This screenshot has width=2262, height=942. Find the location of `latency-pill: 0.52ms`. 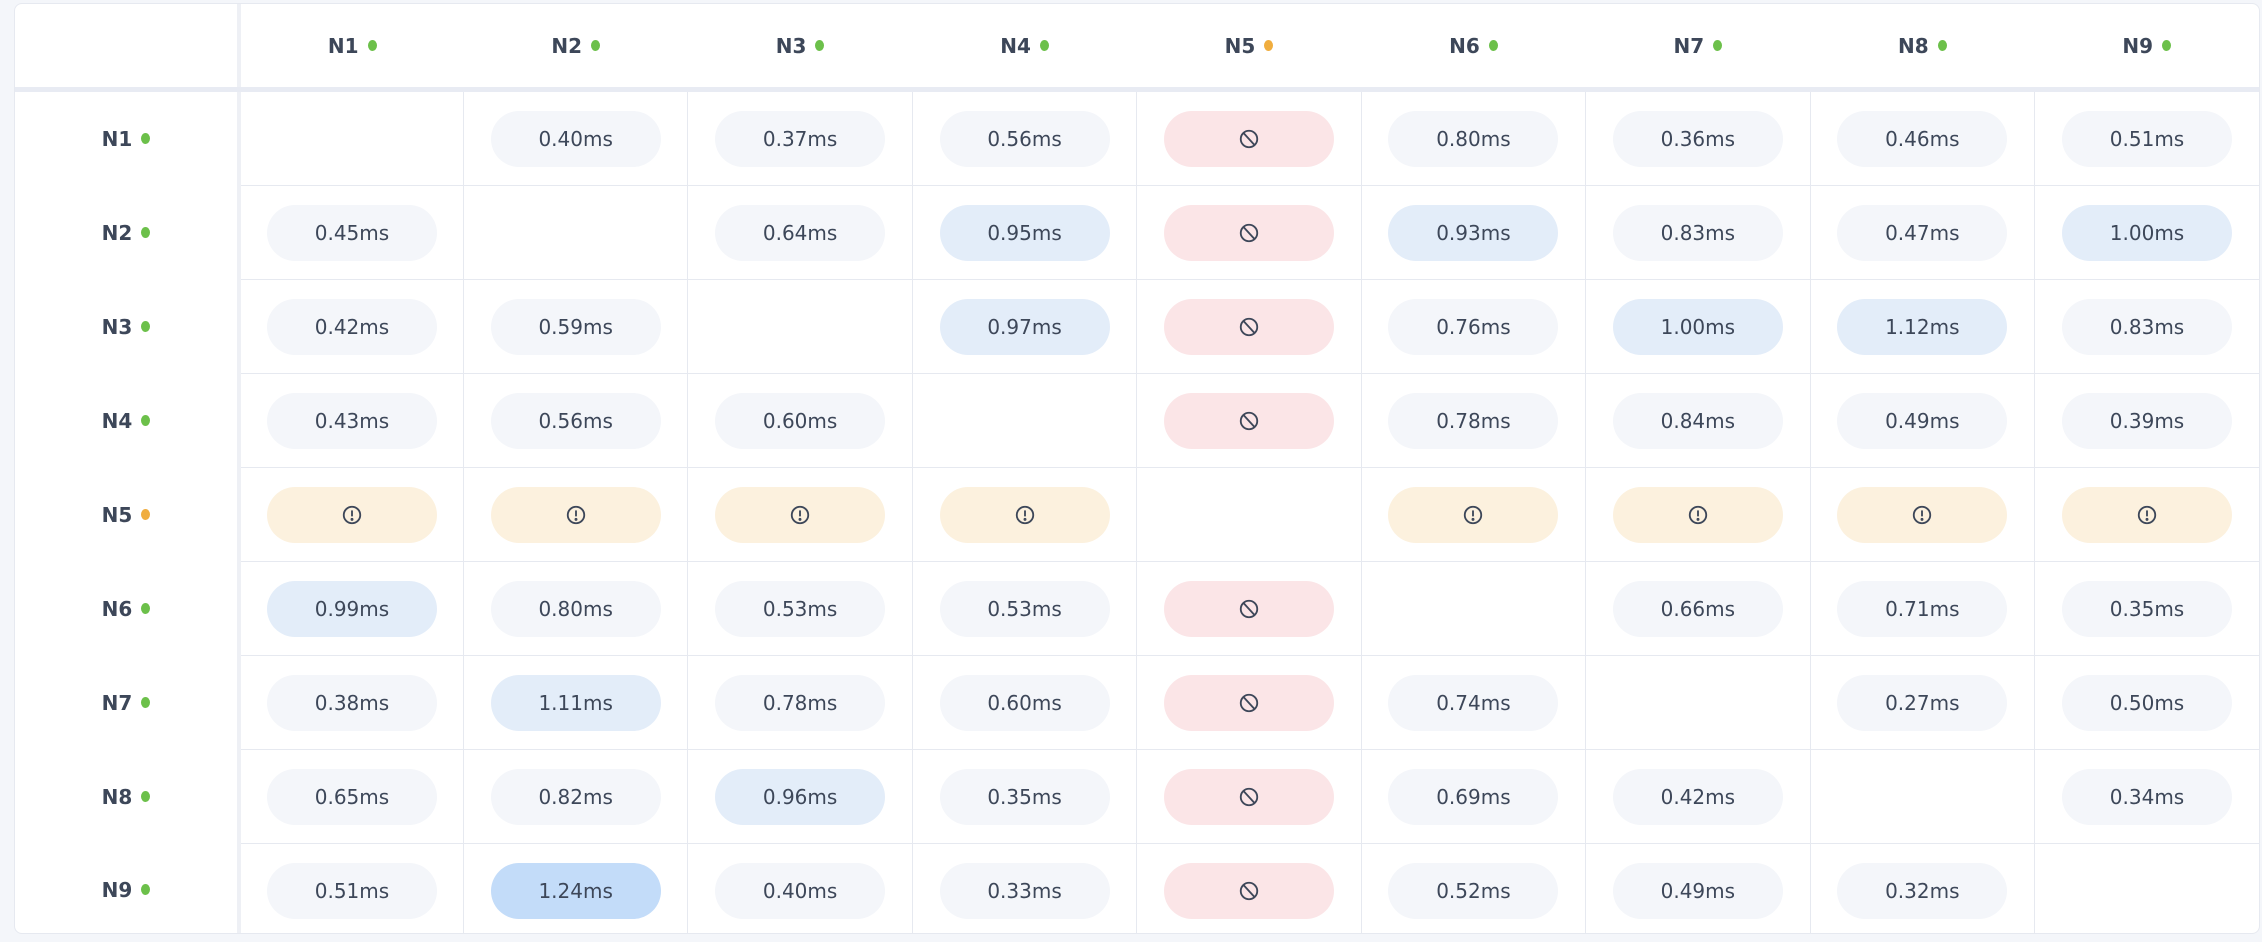

latency-pill: 0.52ms is located at coordinates (1473, 890).